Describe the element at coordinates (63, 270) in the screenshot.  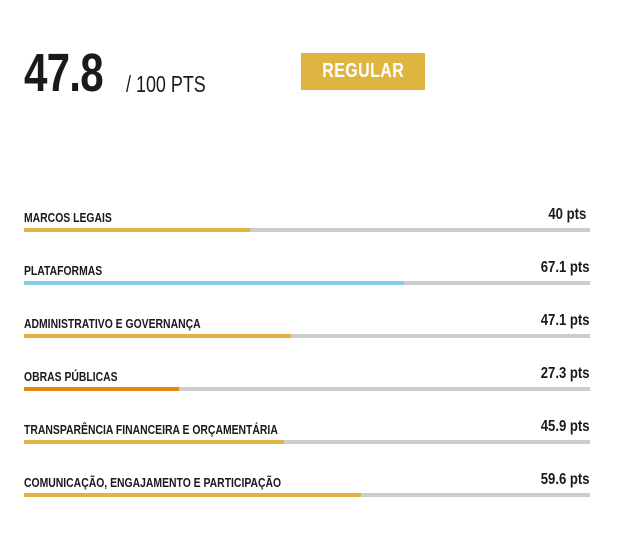
I see `category-label: PLATAFORMAS` at that location.